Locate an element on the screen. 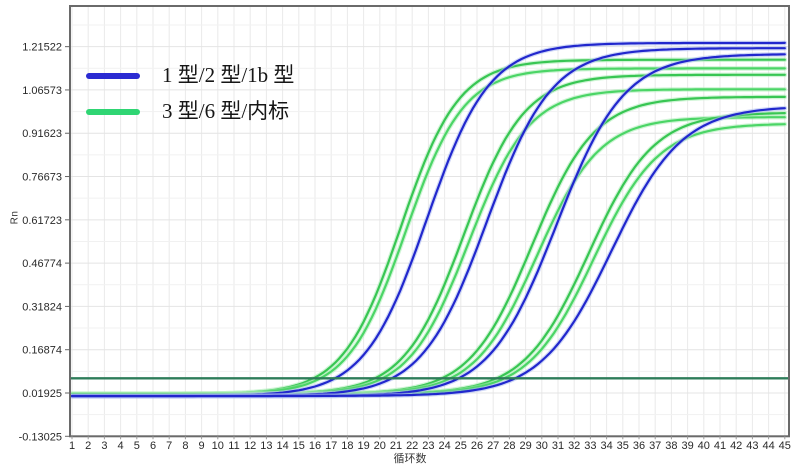  x-tick-label: 8 is located at coordinates (185, 446).